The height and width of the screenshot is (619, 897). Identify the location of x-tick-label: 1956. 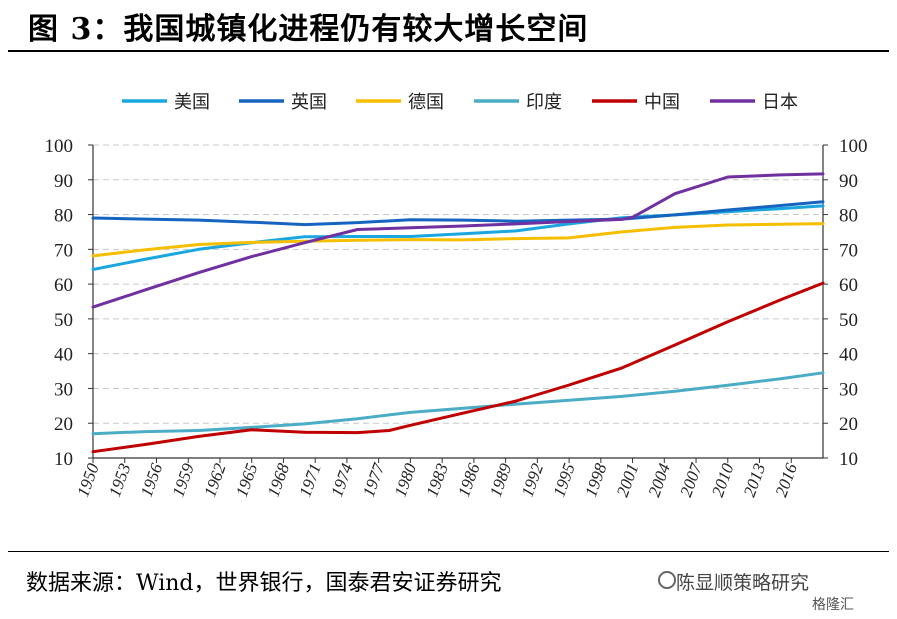
(152, 479).